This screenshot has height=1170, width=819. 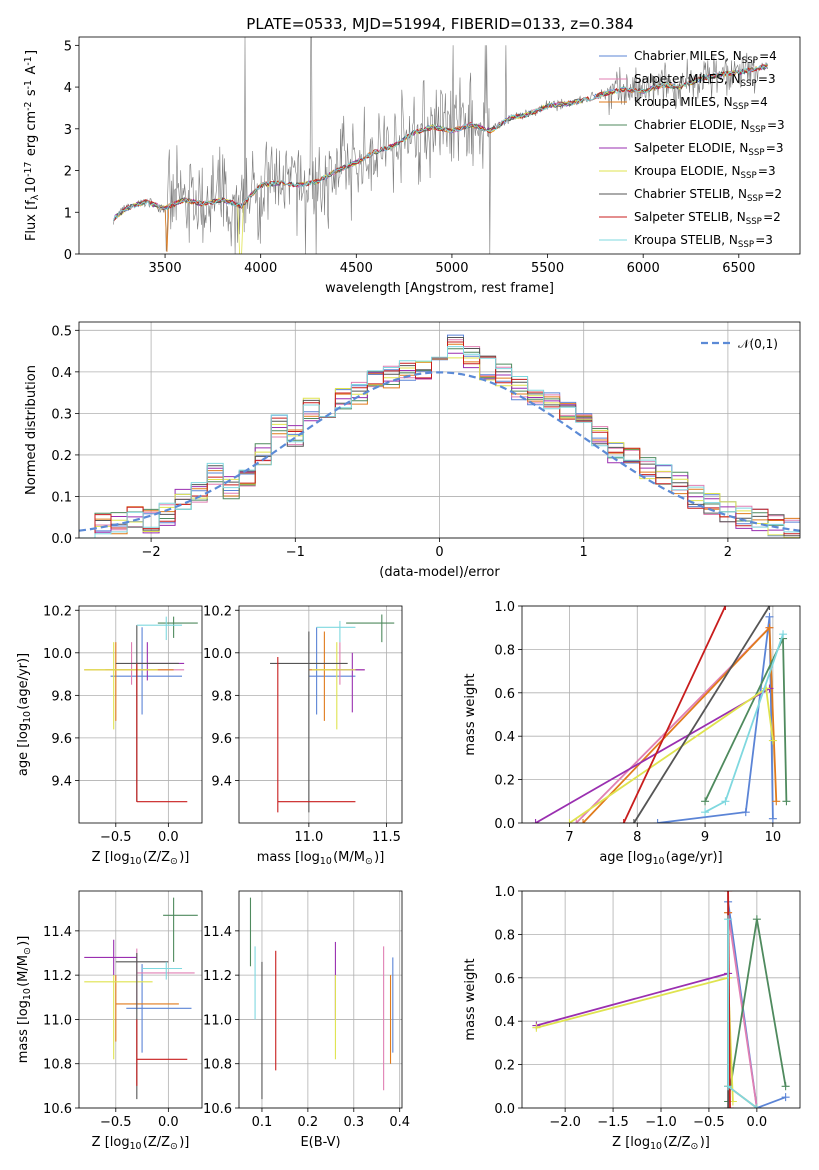 I want to click on y-tick-label: 1.0, so click(x=504, y=607).